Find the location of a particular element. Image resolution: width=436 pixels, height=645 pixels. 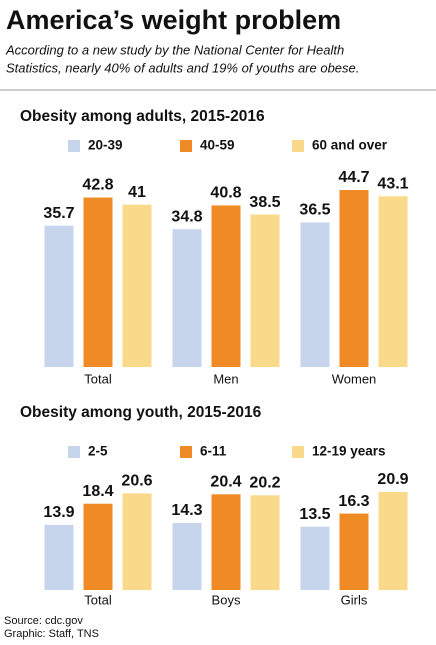

value-label: 13.5 is located at coordinates (314, 514).